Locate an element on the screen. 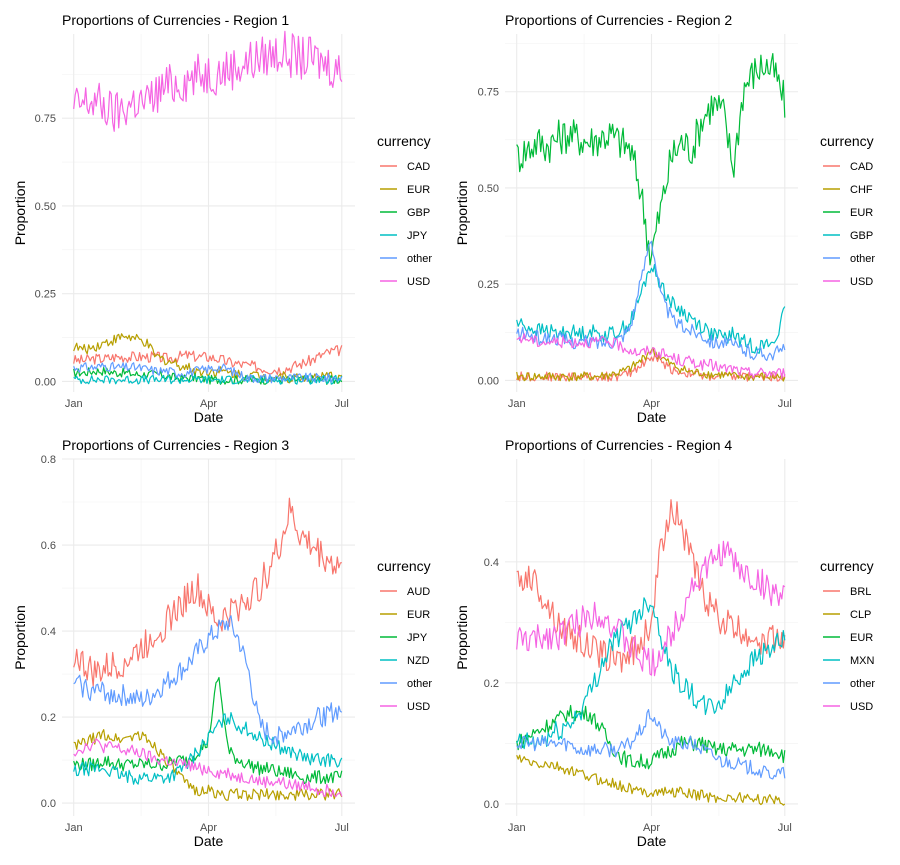 The height and width of the screenshot is (865, 900). chart-title: Proportions of Currencies - Region 1 is located at coordinates (175, 20).